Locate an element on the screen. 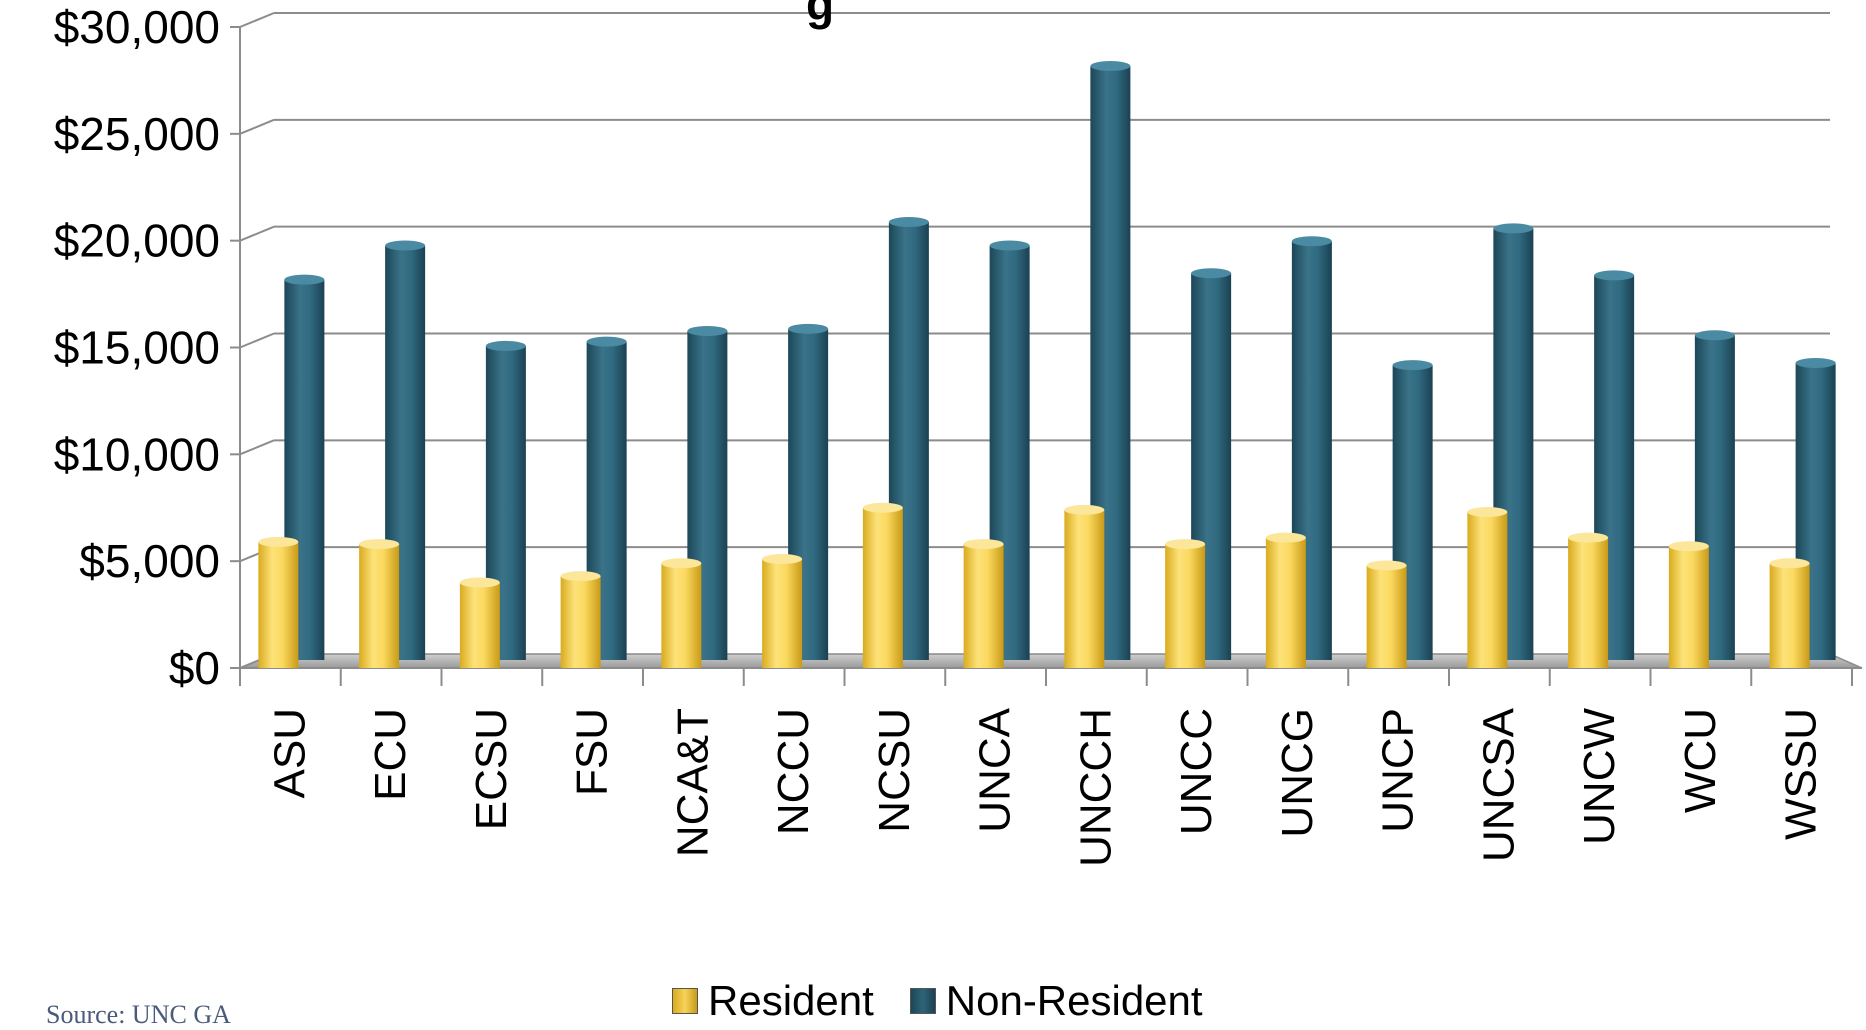 The image size is (1866, 1030). y-tick-label: $0 is located at coordinates (194, 668).